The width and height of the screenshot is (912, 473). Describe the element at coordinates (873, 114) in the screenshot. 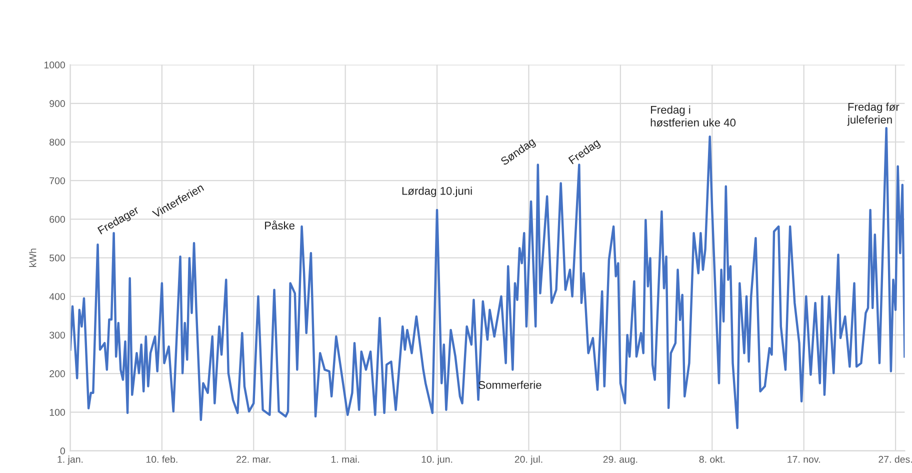

I see `annotation: Fredag før juleferien` at that location.